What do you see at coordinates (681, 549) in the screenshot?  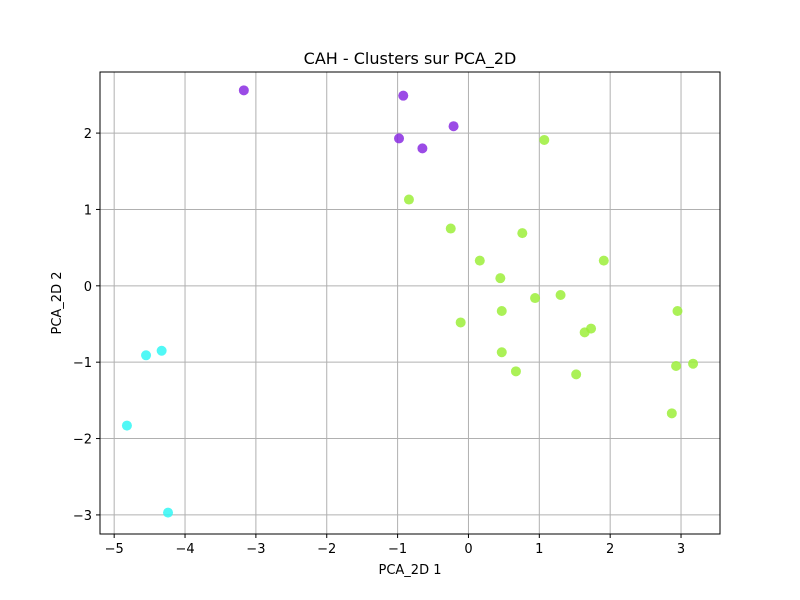 I see `x-tick-label: 3` at bounding box center [681, 549].